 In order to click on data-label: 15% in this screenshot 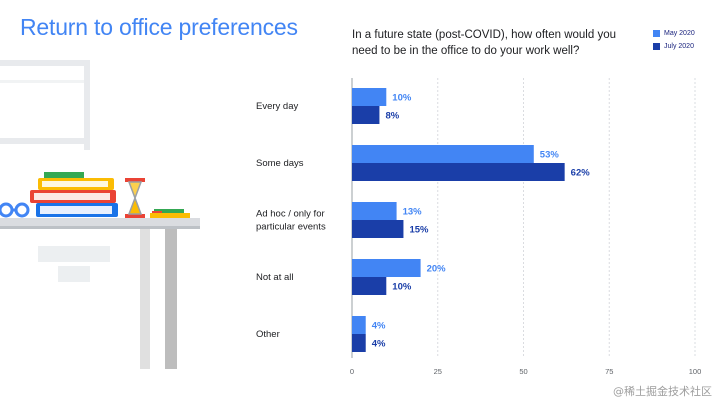, I will do `click(419, 230)`.